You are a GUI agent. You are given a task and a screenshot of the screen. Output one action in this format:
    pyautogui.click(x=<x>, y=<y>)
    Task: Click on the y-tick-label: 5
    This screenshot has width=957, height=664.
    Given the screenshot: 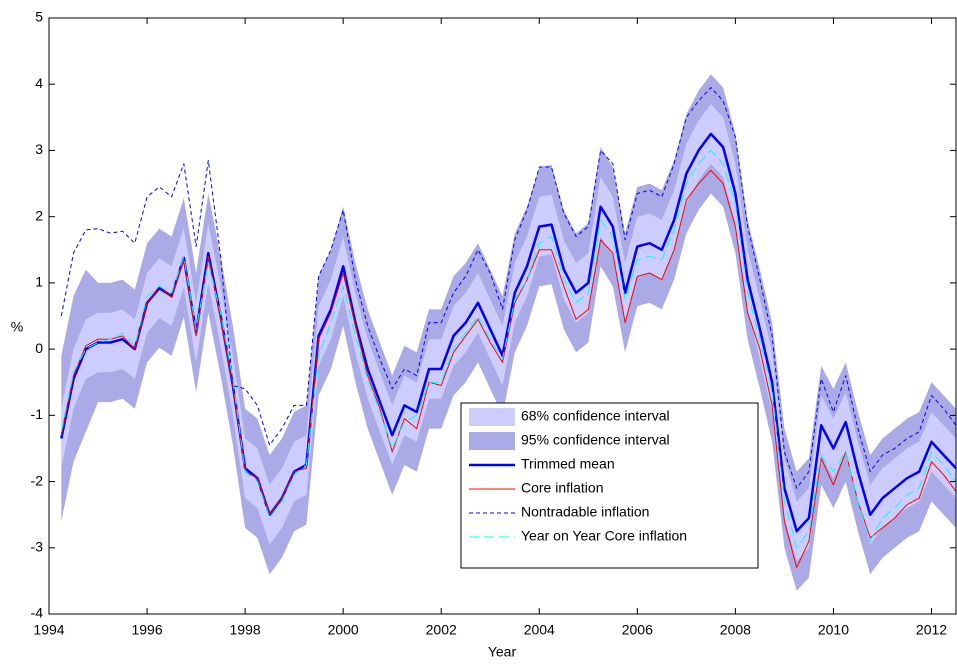 What is the action you would take?
    pyautogui.click(x=39, y=17)
    